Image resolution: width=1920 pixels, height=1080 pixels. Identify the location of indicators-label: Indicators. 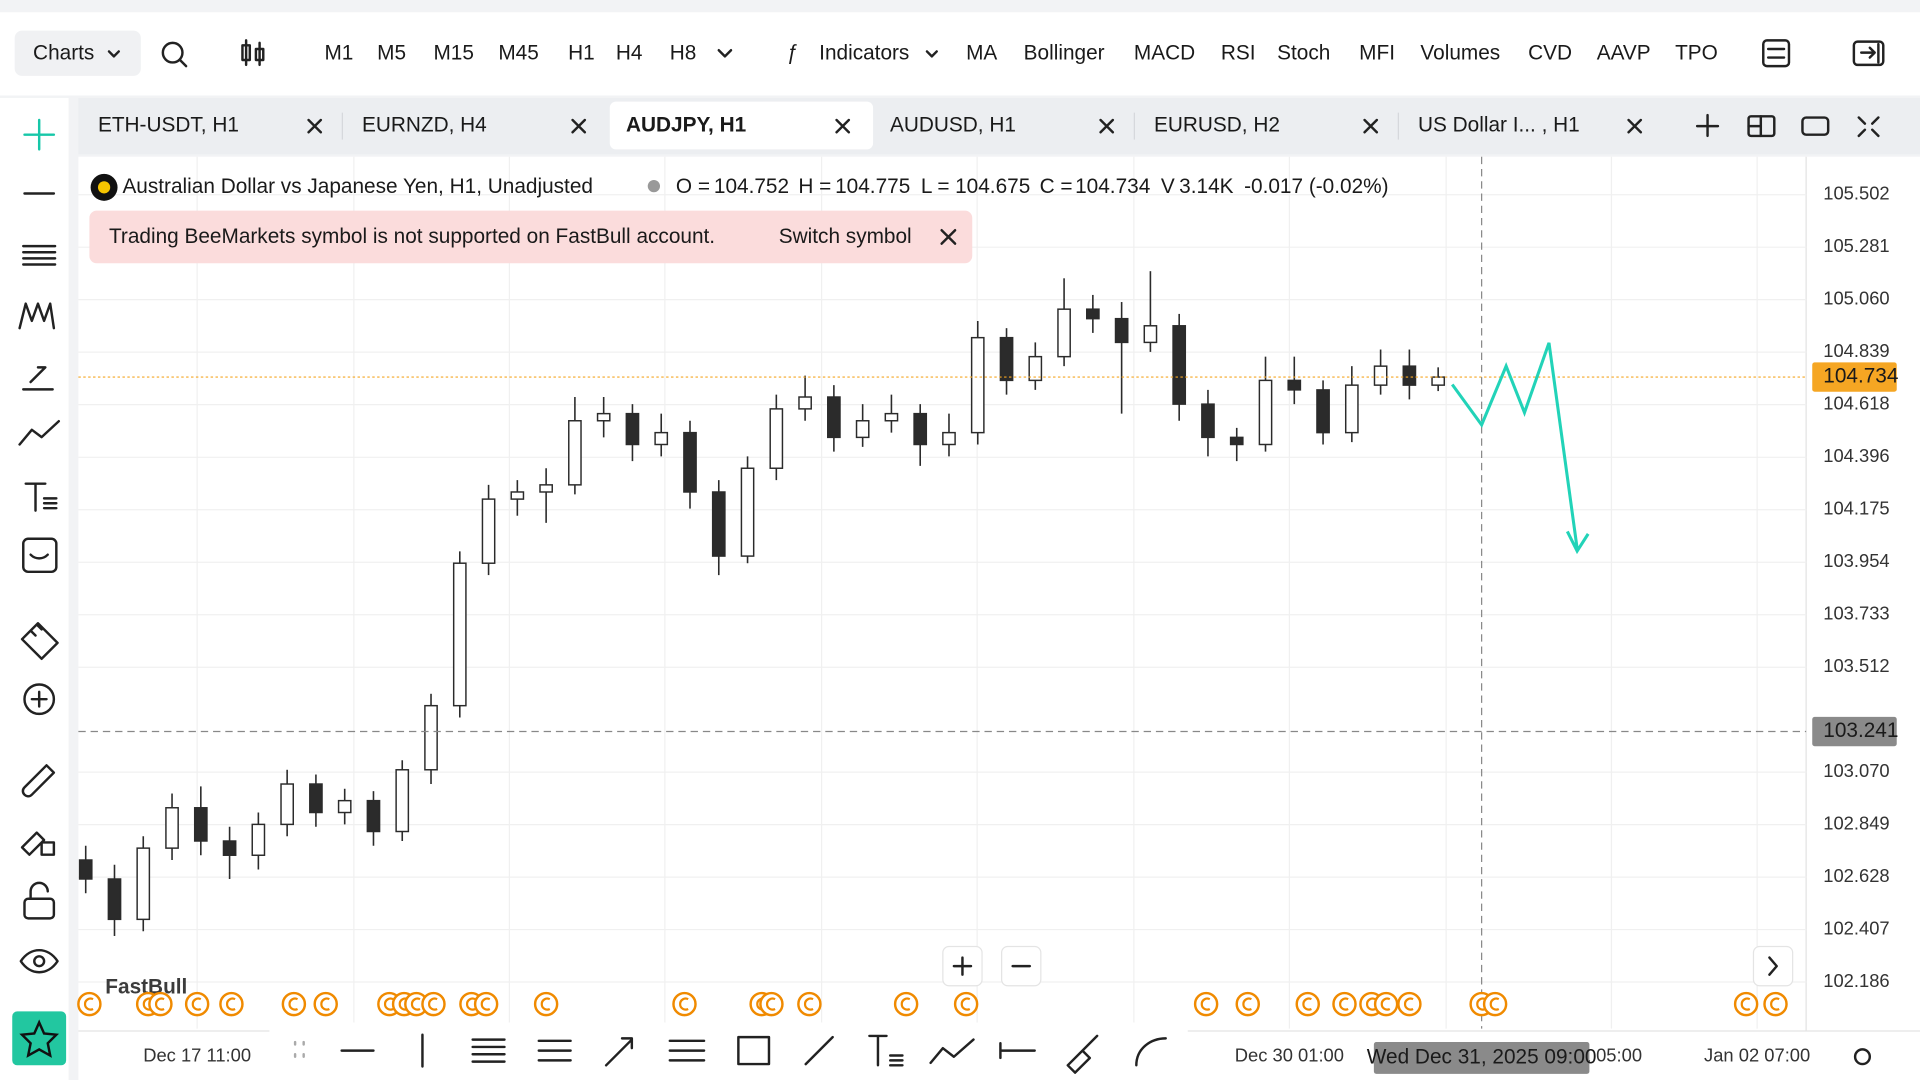
(864, 52).